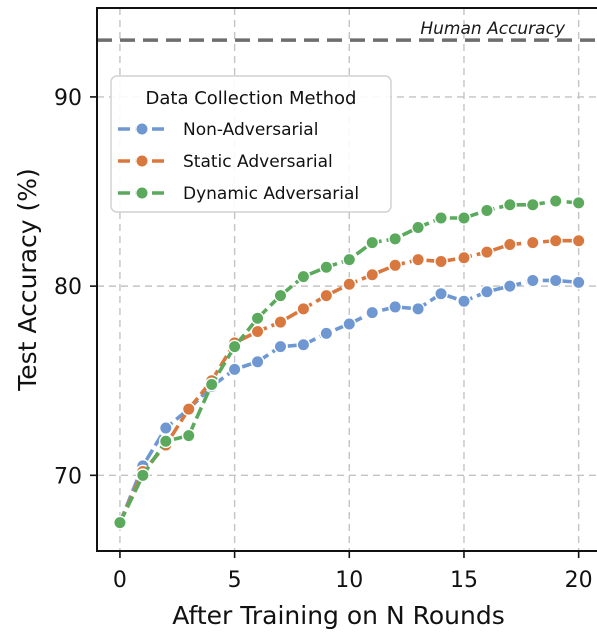  I want to click on legend-entry-dynamic-adversarial: Dynamic Adversarial, so click(238, 194).